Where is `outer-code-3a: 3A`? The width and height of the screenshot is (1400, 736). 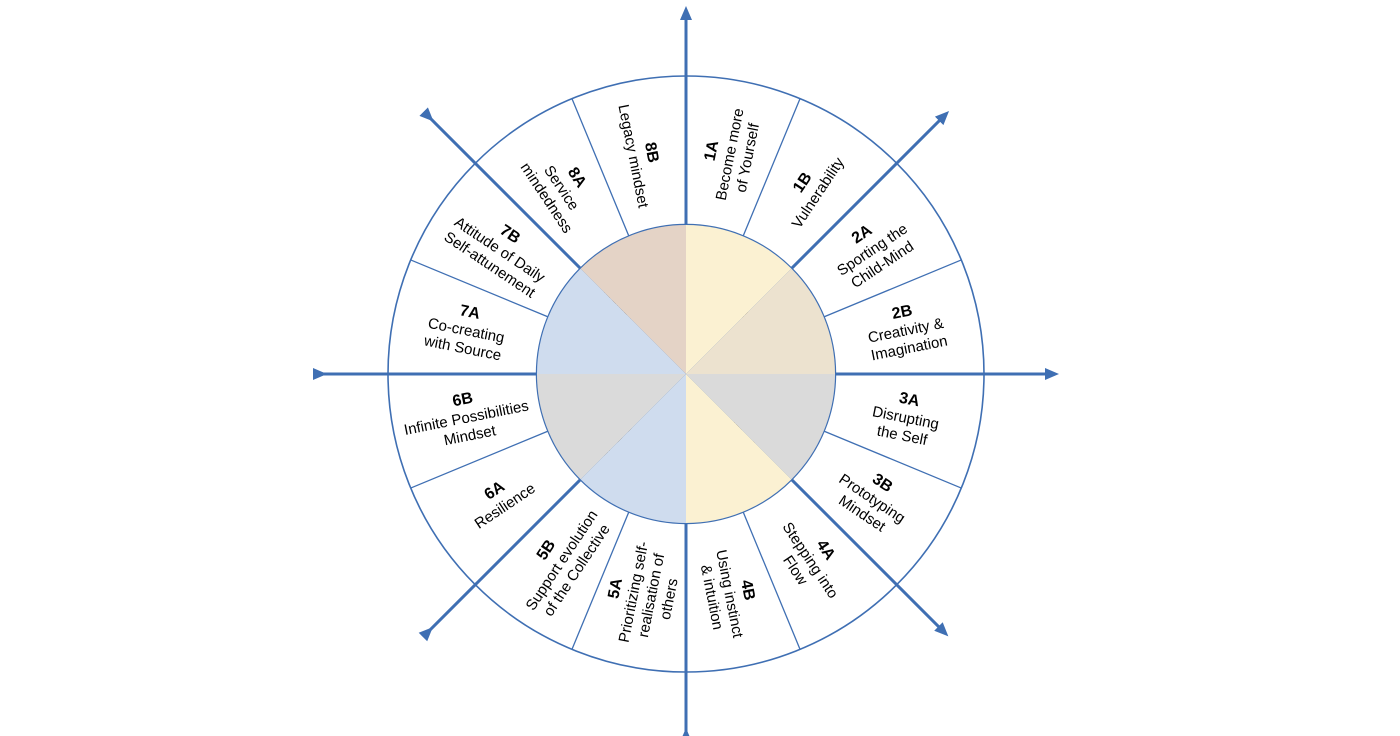 outer-code-3a: 3A is located at coordinates (910, 400).